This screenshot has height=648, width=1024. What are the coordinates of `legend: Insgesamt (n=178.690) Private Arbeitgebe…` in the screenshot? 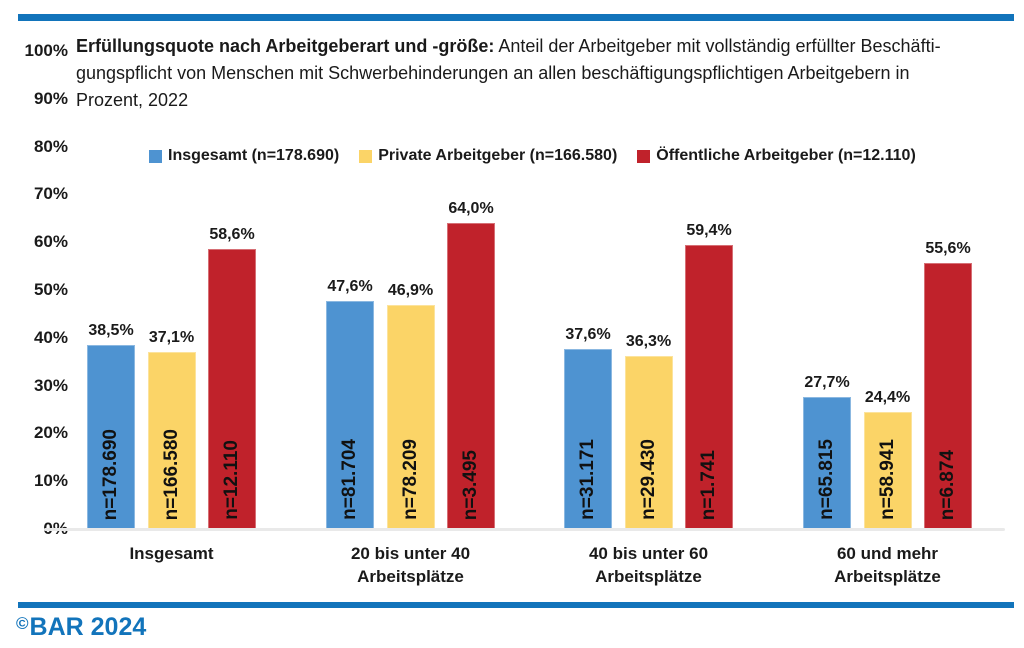 It's located at (532, 156).